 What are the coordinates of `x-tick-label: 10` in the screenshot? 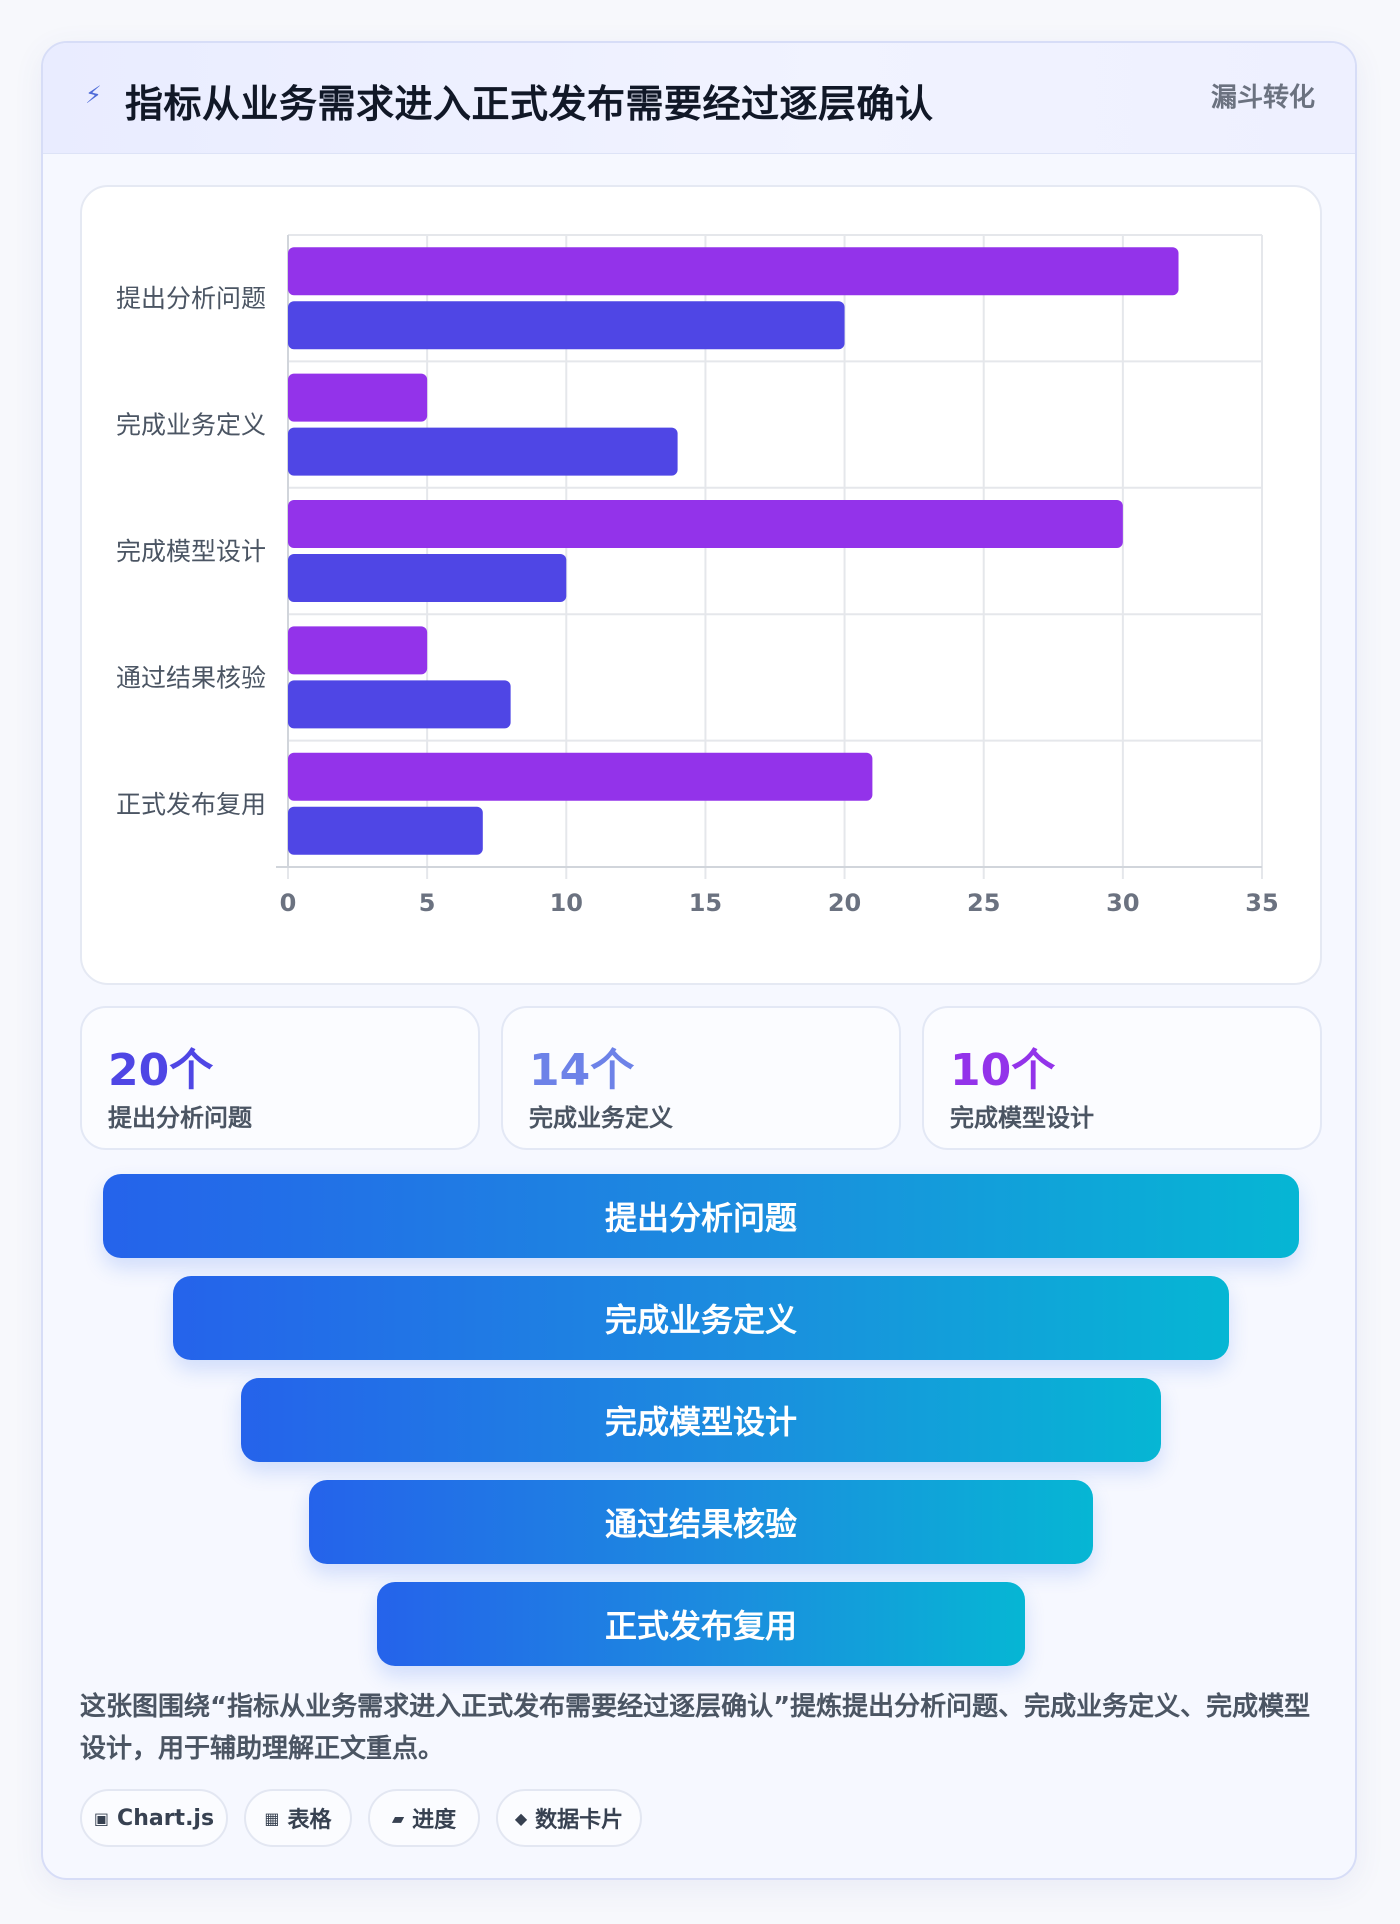 It's located at (566, 903).